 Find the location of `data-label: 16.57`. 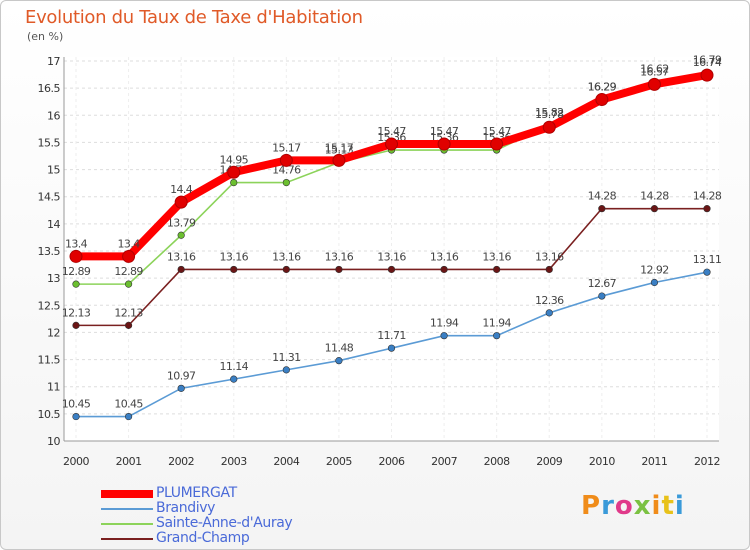

data-label: 16.57 is located at coordinates (654, 71).